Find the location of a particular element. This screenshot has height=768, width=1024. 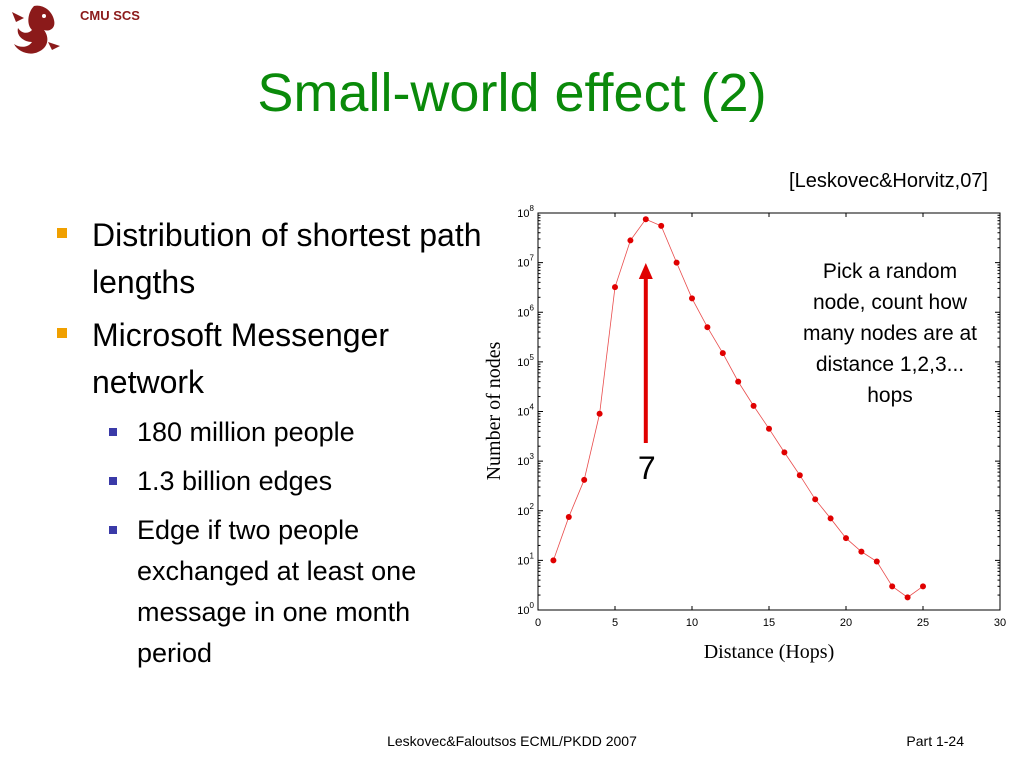

y-axis-label: Number of nodes is located at coordinates (494, 410).